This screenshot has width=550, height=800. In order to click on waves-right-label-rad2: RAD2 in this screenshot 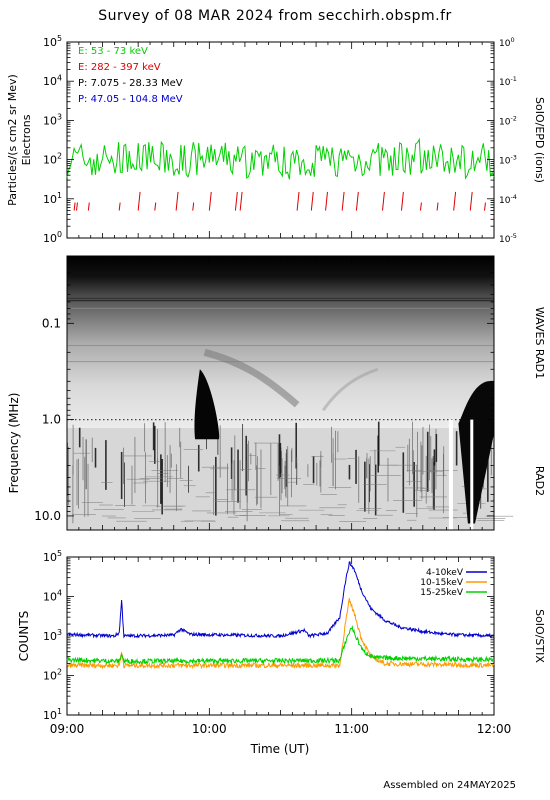, I will do `click(539, 481)`.